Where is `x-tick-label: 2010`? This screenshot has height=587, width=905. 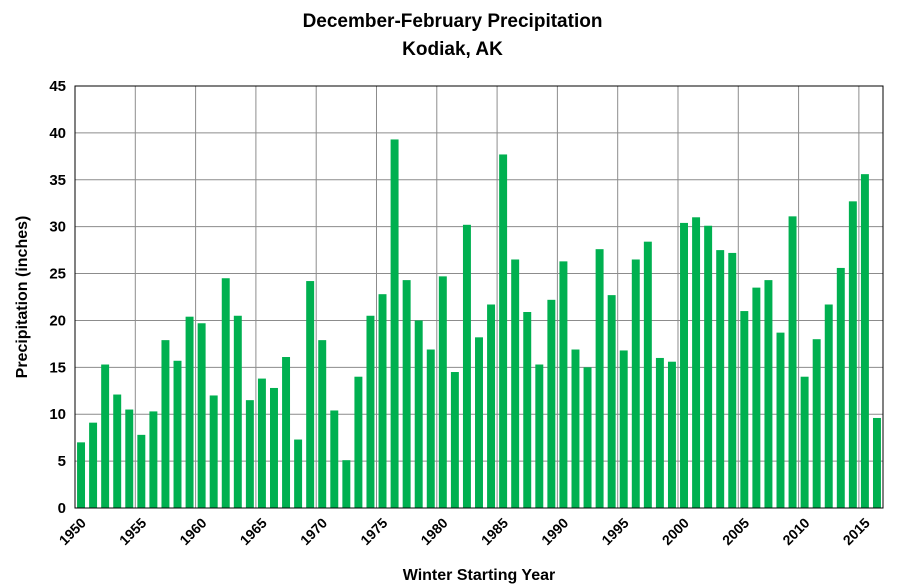
x-tick-label: 2010 is located at coordinates (795, 531).